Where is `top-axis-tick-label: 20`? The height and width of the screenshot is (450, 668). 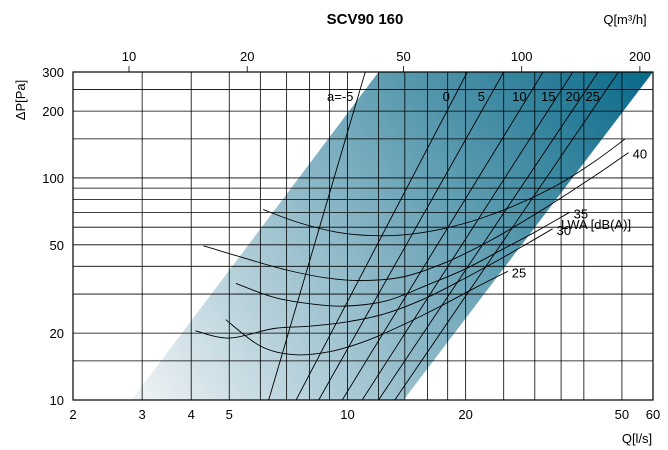
top-axis-tick-label: 20 is located at coordinates (247, 56).